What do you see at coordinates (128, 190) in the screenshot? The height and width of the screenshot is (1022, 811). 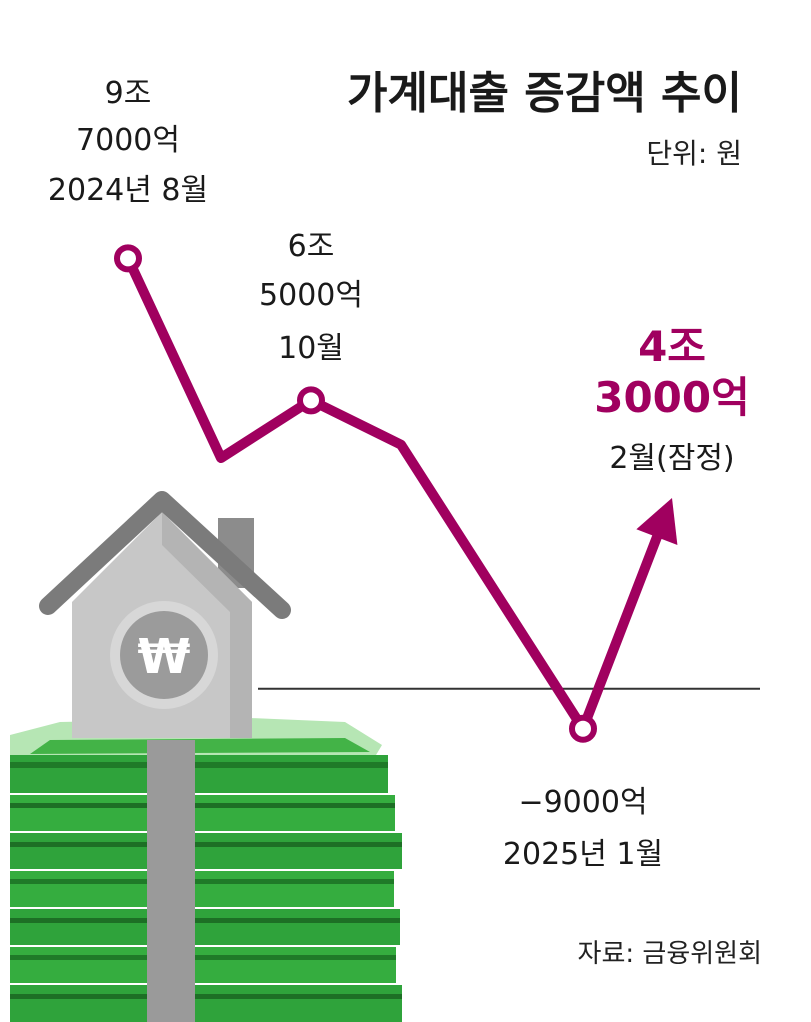 I see `data-label-aug-date: 2024년 8월` at bounding box center [128, 190].